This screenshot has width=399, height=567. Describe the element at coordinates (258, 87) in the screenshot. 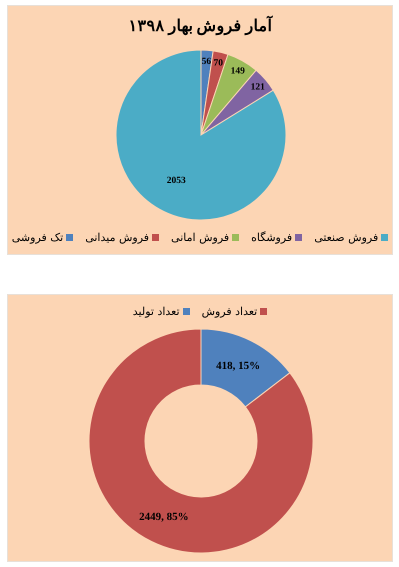

I see `data-label: 121` at that location.